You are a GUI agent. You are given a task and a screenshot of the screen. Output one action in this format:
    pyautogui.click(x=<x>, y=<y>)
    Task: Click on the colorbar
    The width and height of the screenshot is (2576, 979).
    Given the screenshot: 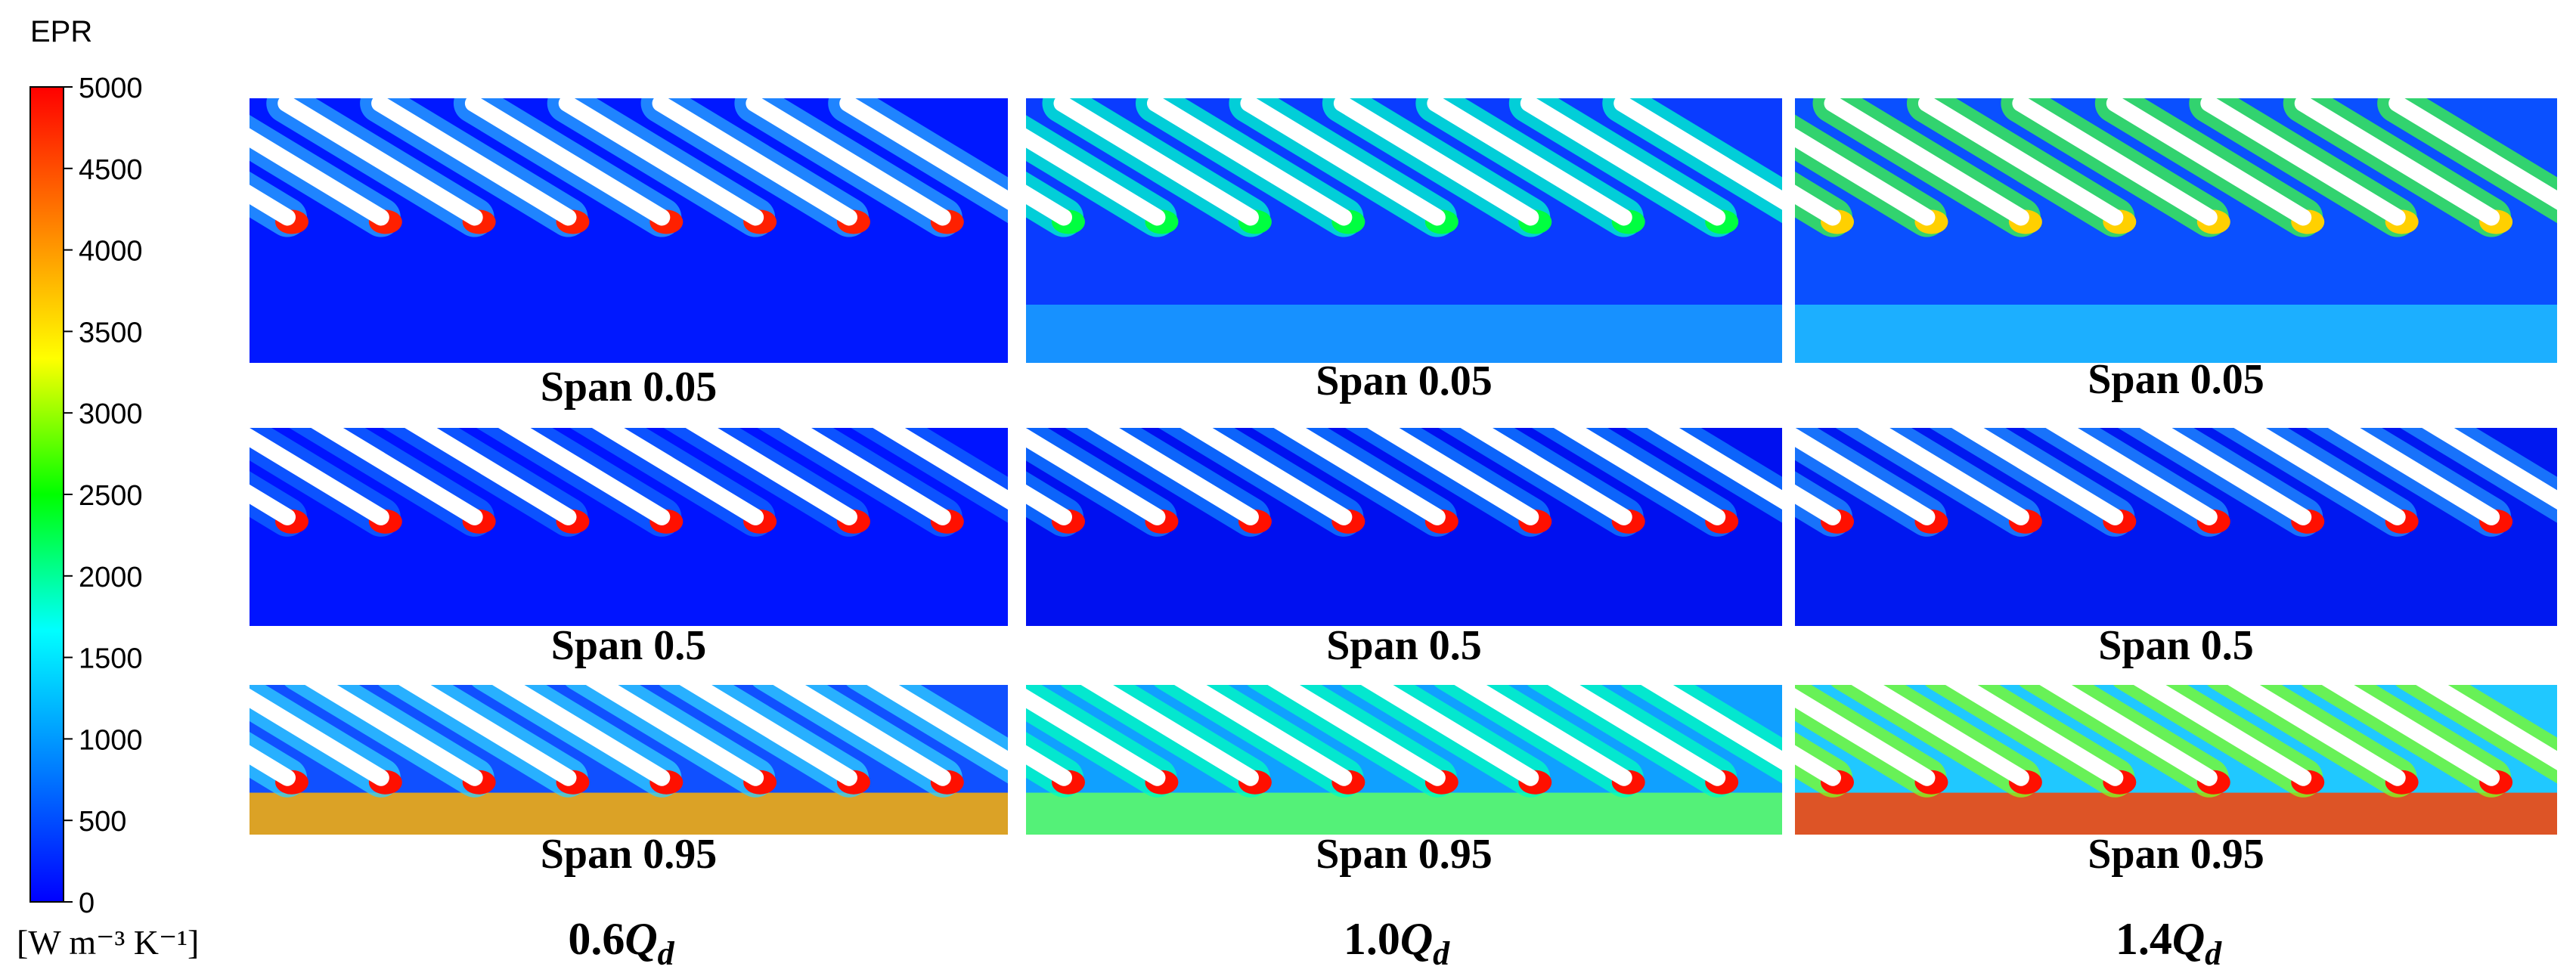 What is the action you would take?
    pyautogui.click(x=46, y=494)
    